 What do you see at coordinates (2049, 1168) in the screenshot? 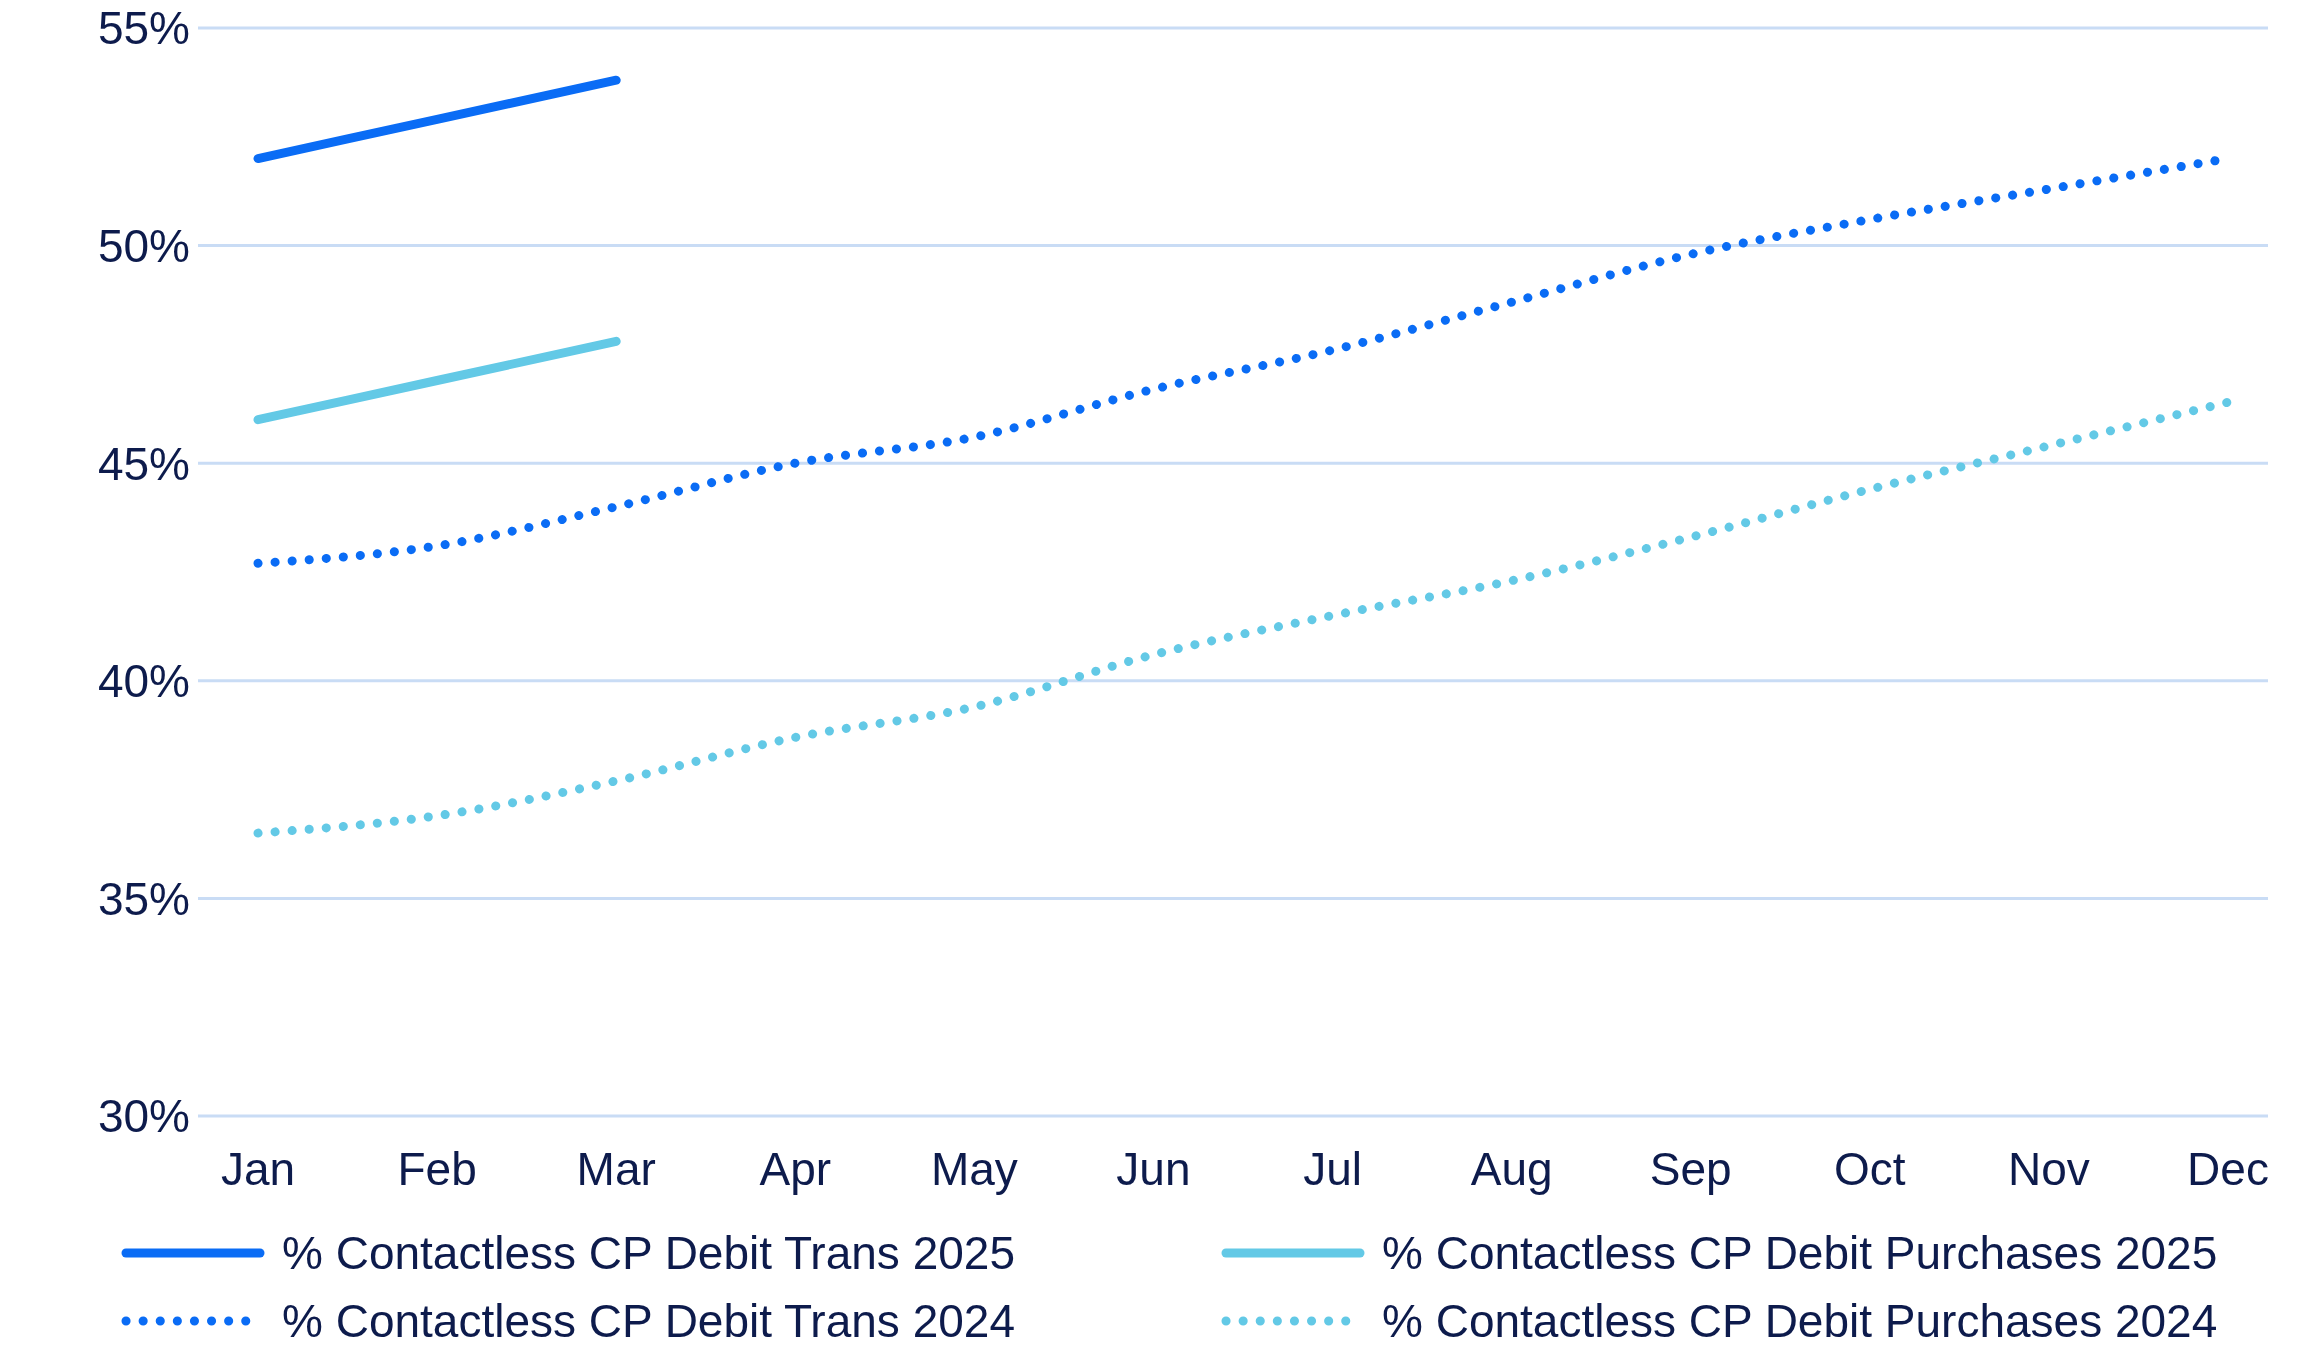
I see `x-tick-label: Nov` at bounding box center [2049, 1168].